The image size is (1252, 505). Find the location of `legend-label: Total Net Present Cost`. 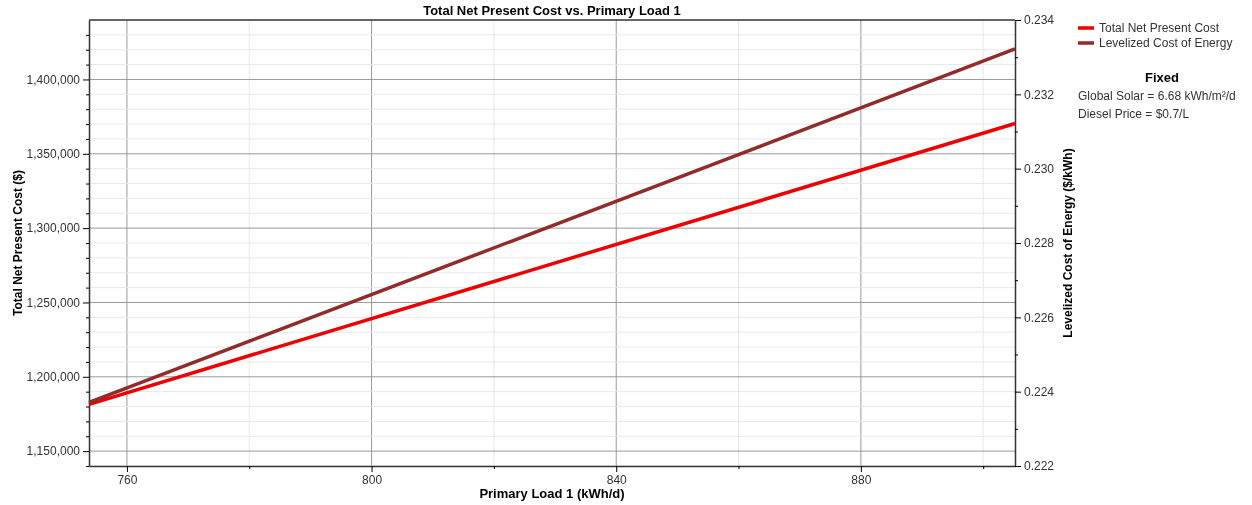

legend-label: Total Net Present Cost is located at coordinates (1159, 28).